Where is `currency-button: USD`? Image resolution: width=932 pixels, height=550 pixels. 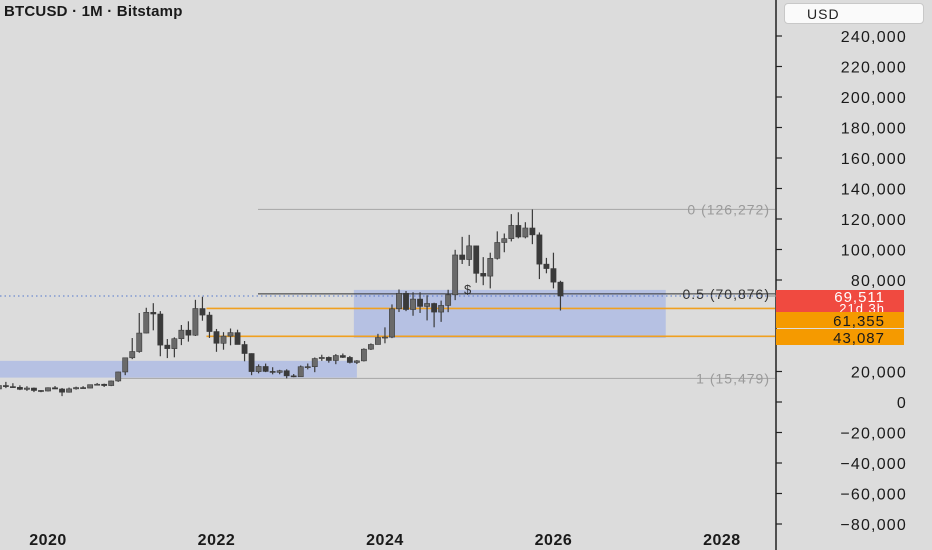
currency-button: USD is located at coordinates (854, 13).